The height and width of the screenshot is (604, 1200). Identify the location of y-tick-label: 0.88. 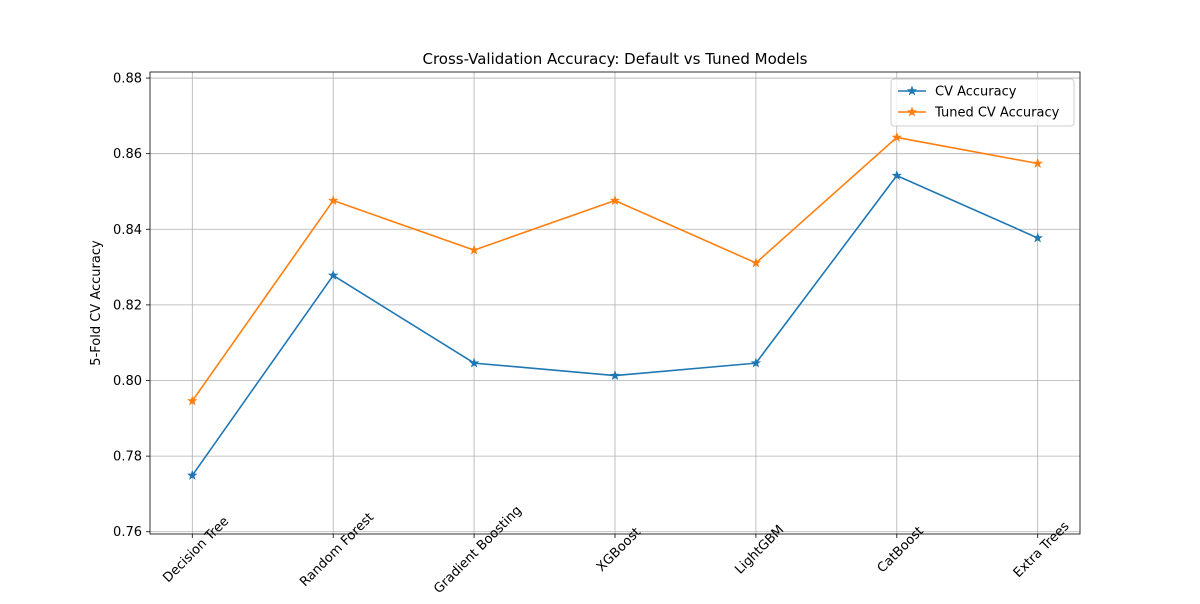
(127, 79).